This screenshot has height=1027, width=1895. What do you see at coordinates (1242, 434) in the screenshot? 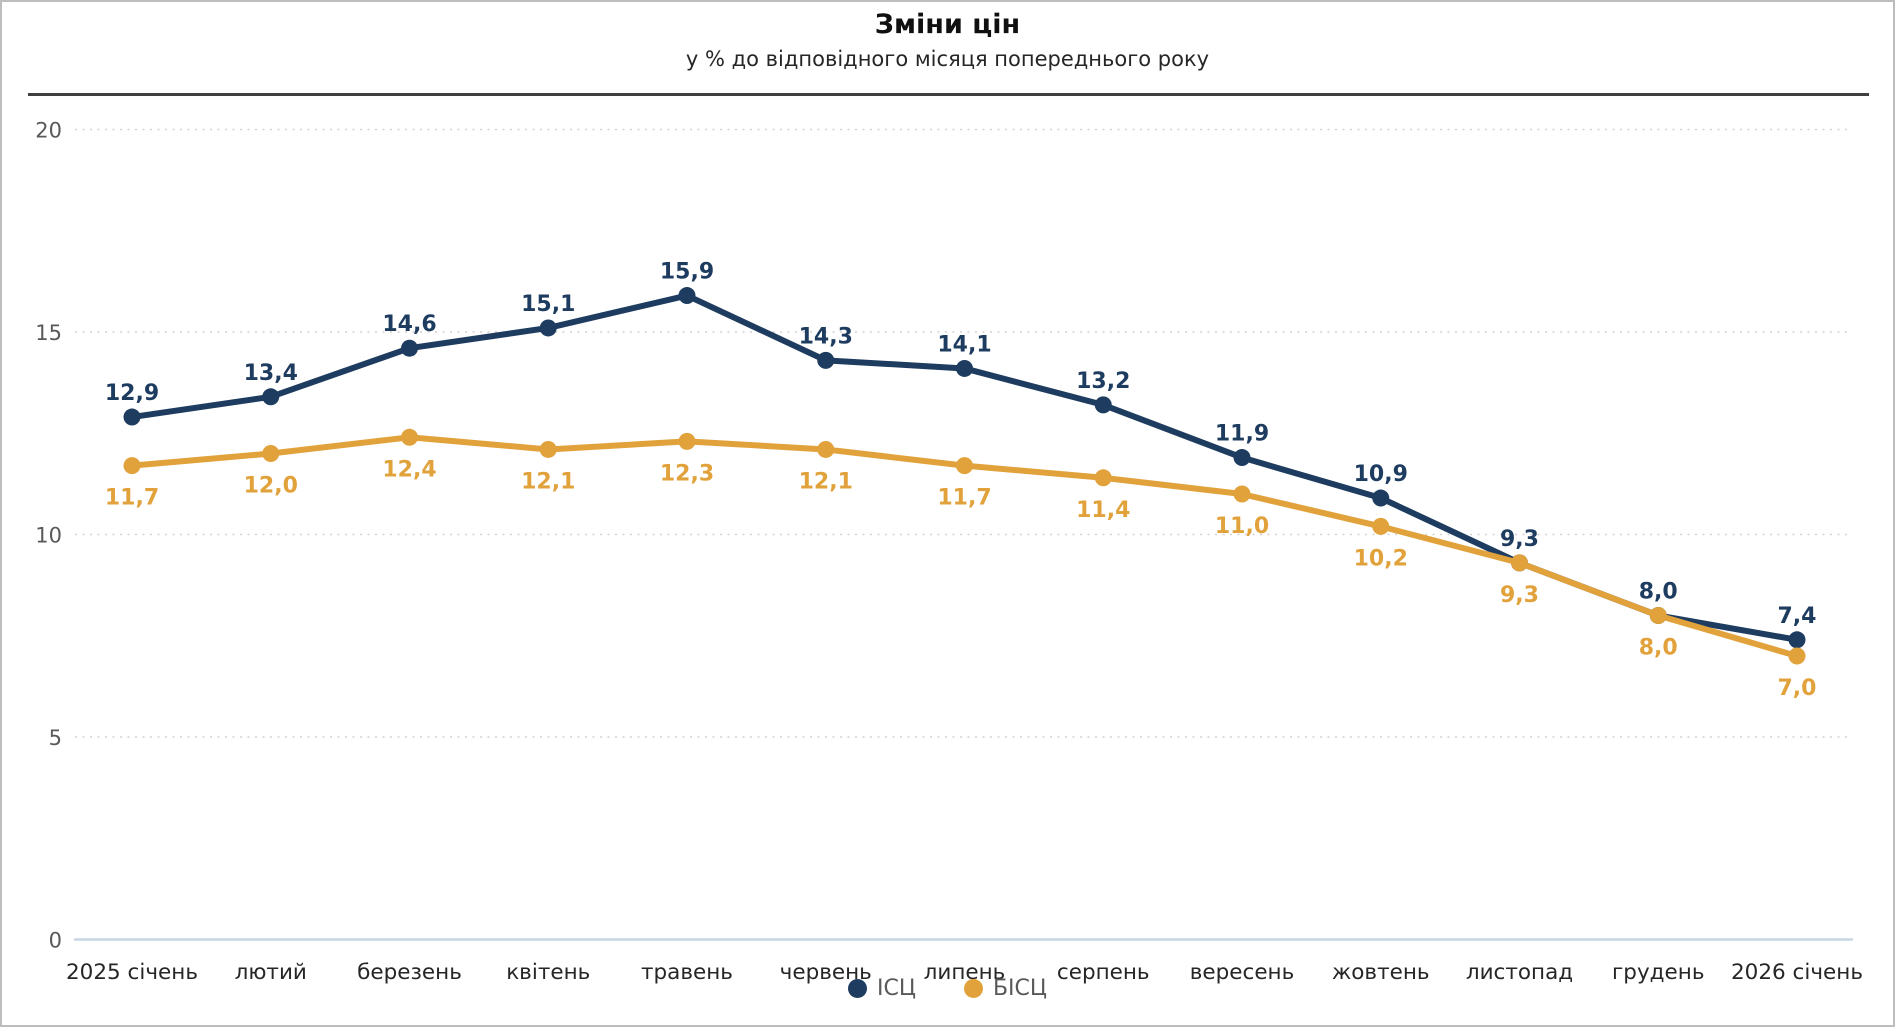
I see `data-label-ІСЦ: 11,9` at bounding box center [1242, 434].